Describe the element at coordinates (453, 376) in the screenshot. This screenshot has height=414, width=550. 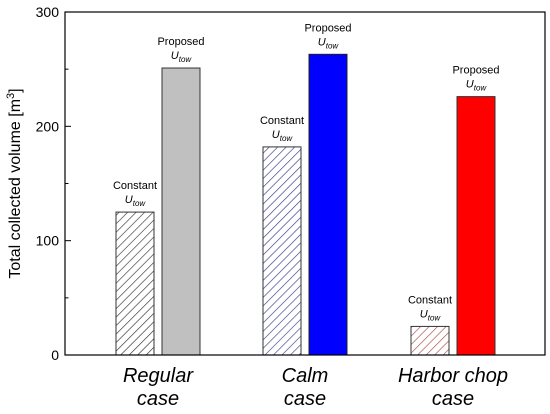
I see `group-label: Harbor chop` at that location.